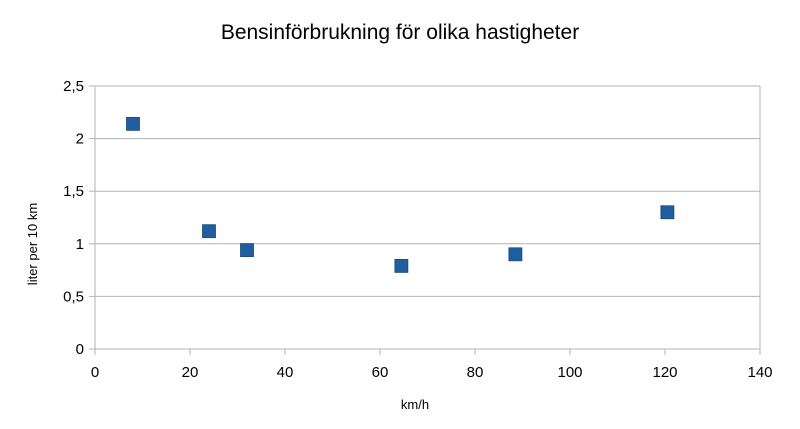 The image size is (800, 429). What do you see at coordinates (759, 372) in the screenshot?
I see `x-tick-label: 140` at bounding box center [759, 372].